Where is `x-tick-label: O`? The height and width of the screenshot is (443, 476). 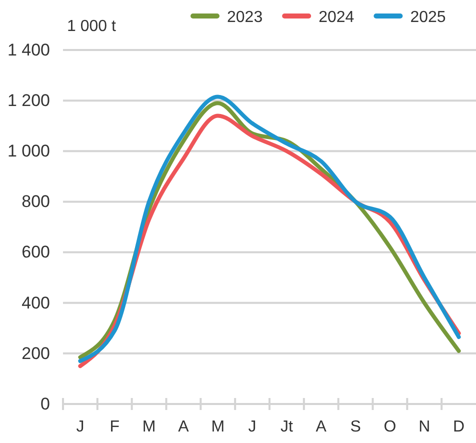 x-tick-label: O is located at coordinates (390, 427).